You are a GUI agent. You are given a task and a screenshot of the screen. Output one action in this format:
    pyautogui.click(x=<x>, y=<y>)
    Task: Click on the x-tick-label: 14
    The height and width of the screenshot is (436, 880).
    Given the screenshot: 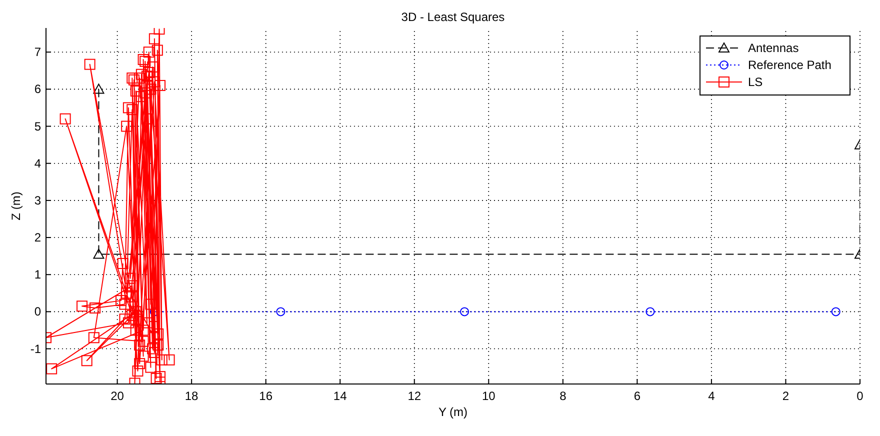 What is the action you would take?
    pyautogui.click(x=340, y=396)
    